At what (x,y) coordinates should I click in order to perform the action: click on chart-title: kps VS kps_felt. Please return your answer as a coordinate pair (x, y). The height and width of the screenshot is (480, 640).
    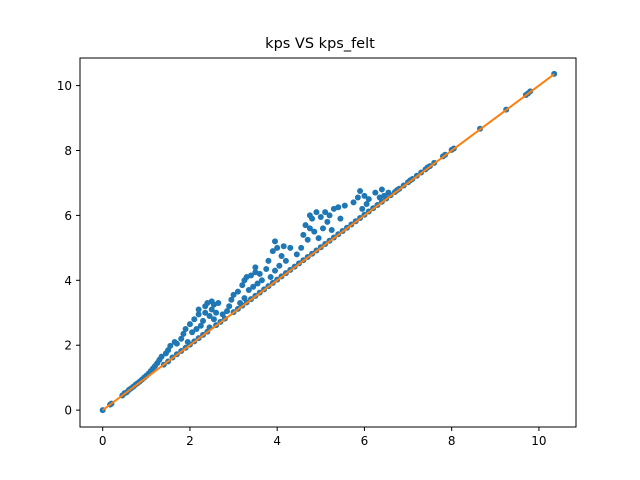
    Looking at the image, I should click on (320, 44).